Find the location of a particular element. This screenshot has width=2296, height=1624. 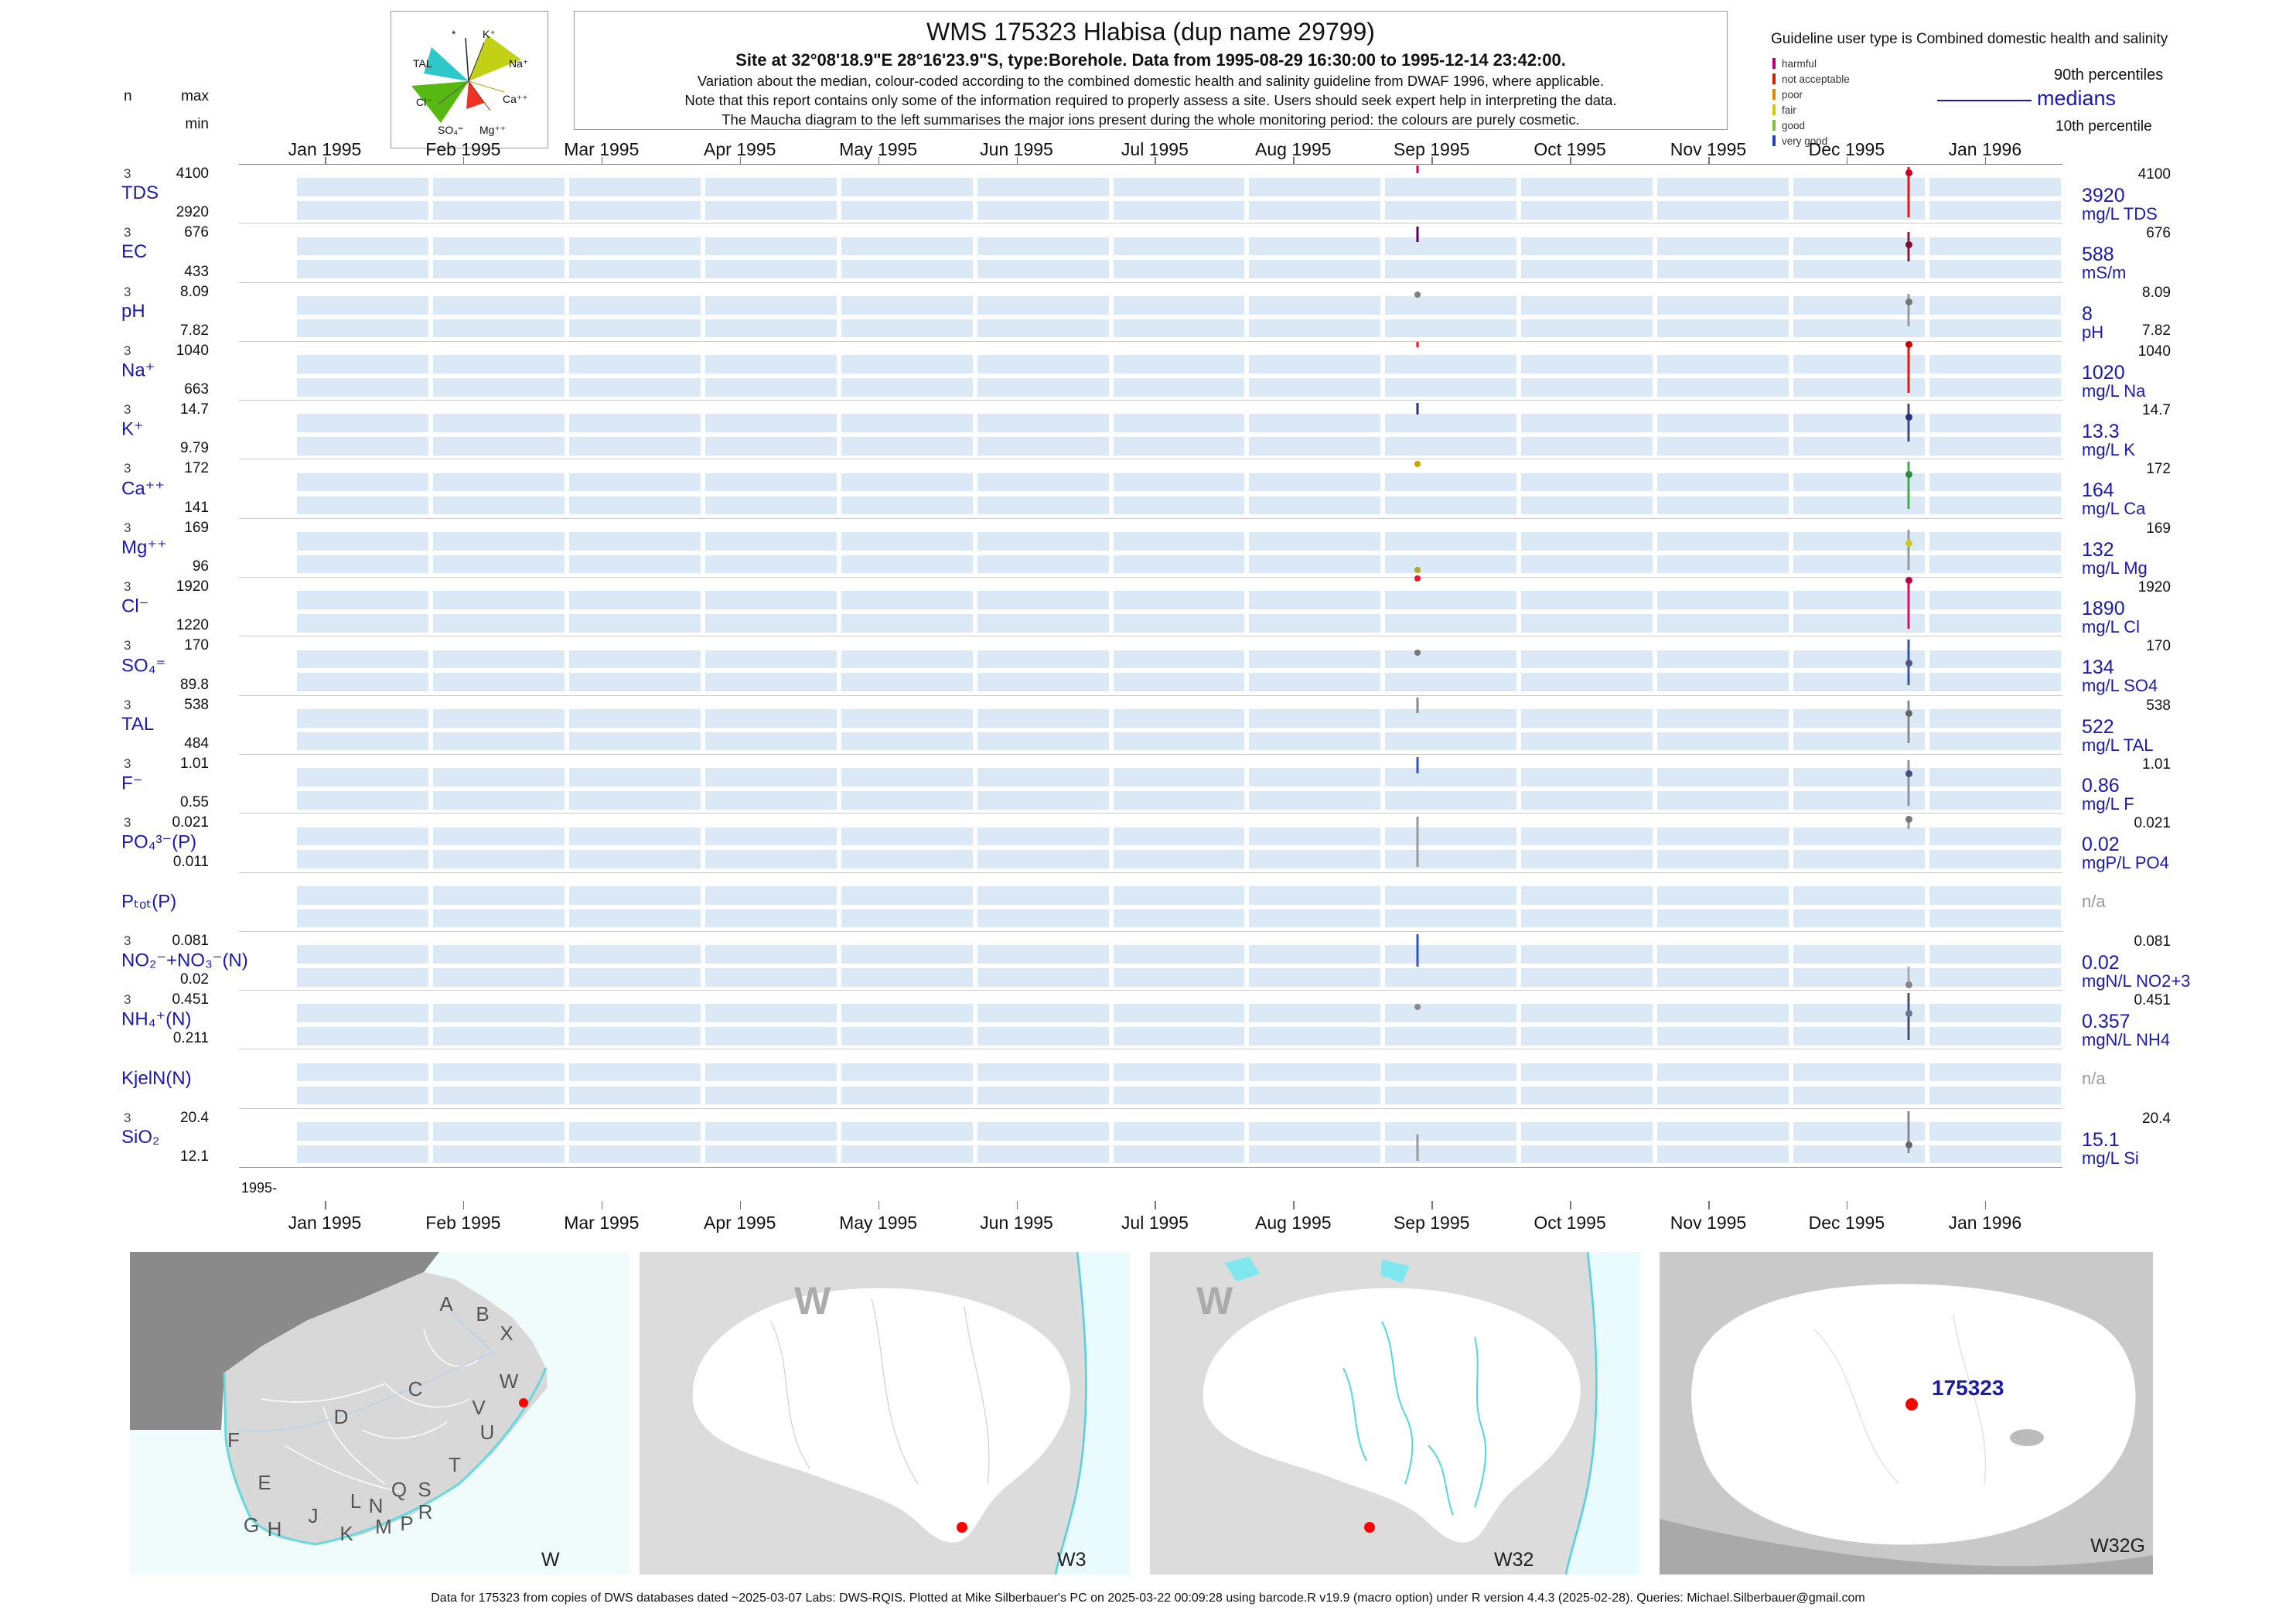

ion-label: TAL is located at coordinates (422, 63).